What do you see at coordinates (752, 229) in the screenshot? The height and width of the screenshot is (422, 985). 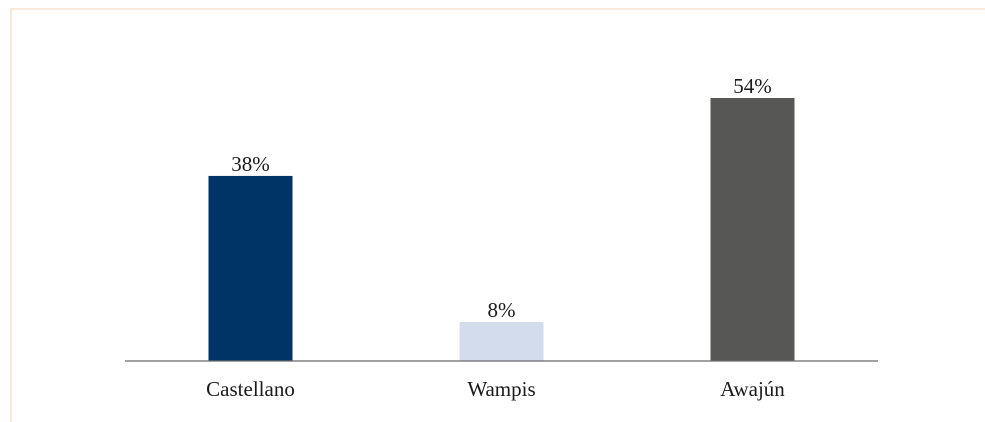 I see `bar-awaj-n` at bounding box center [752, 229].